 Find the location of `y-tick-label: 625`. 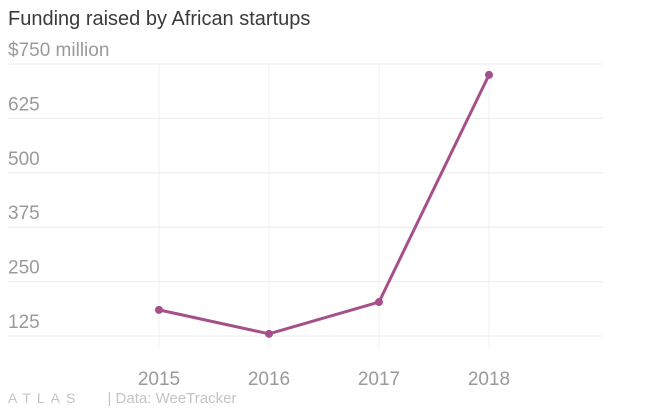

y-tick-label: 625 is located at coordinates (24, 104).